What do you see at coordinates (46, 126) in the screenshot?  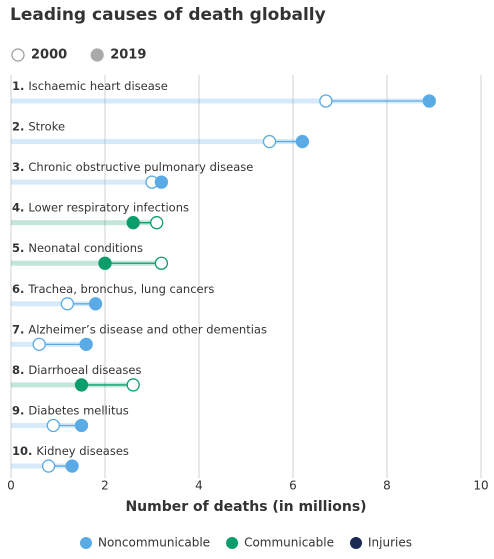 I see `category-name: Stroke` at bounding box center [46, 126].